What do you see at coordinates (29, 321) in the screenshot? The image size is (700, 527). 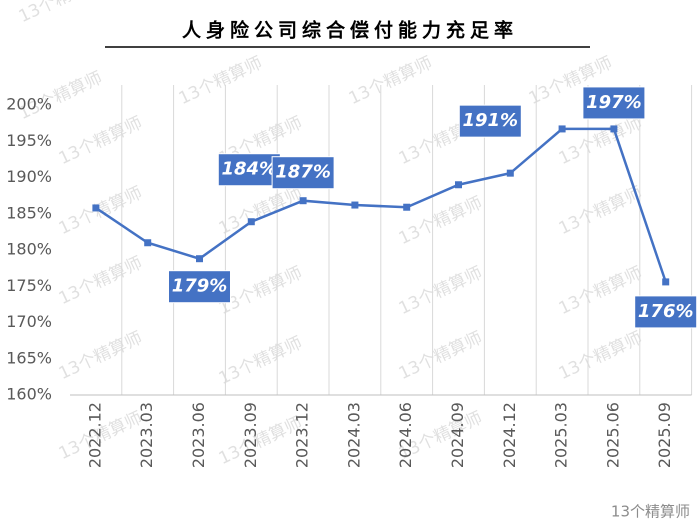 I see `y-tick-label: 170%` at bounding box center [29, 321].